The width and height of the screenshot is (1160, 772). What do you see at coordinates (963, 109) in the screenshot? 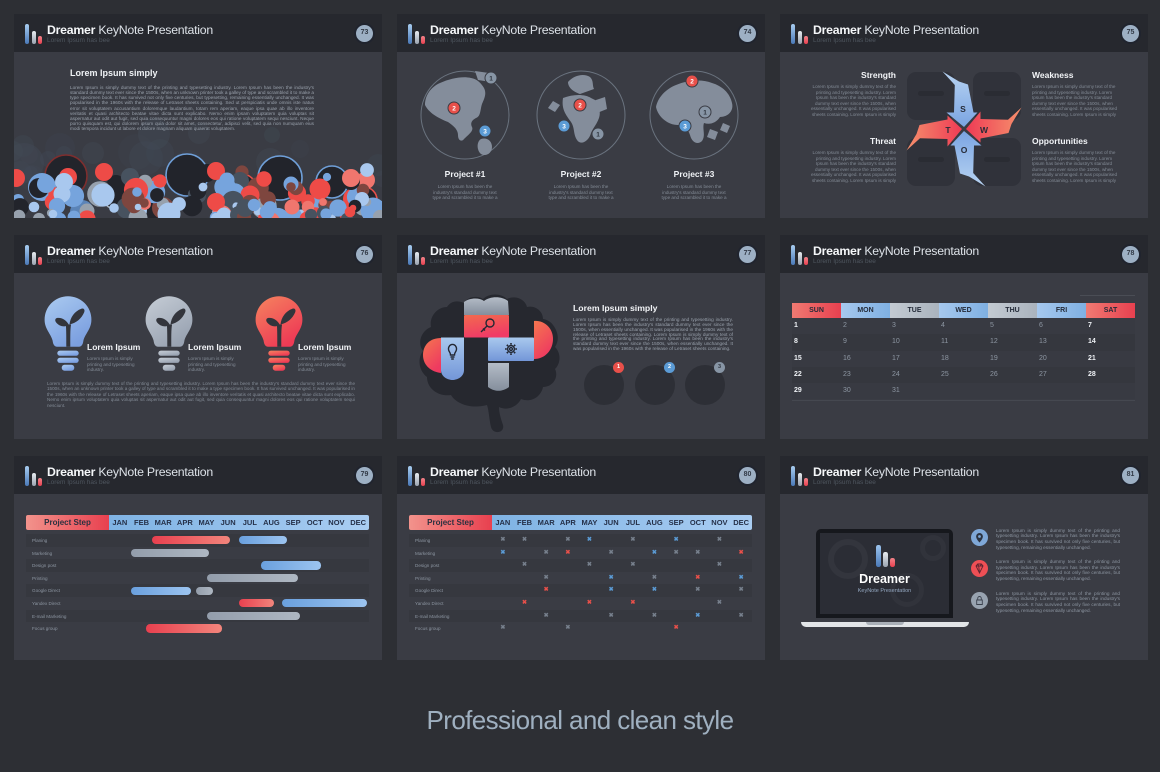
I see `svg-text: S` at bounding box center [963, 109].